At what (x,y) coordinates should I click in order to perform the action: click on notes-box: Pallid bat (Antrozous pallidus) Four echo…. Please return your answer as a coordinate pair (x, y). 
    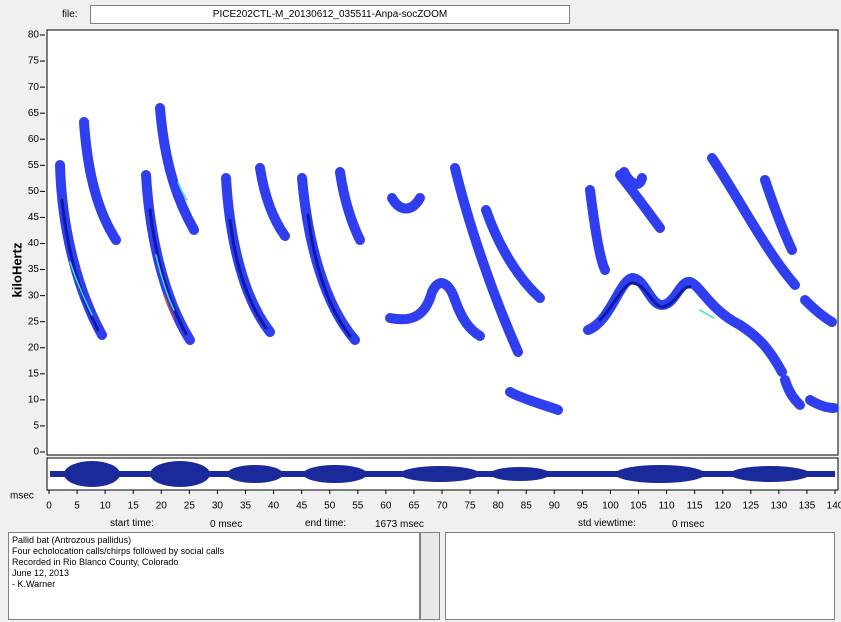
    Looking at the image, I should click on (214, 576).